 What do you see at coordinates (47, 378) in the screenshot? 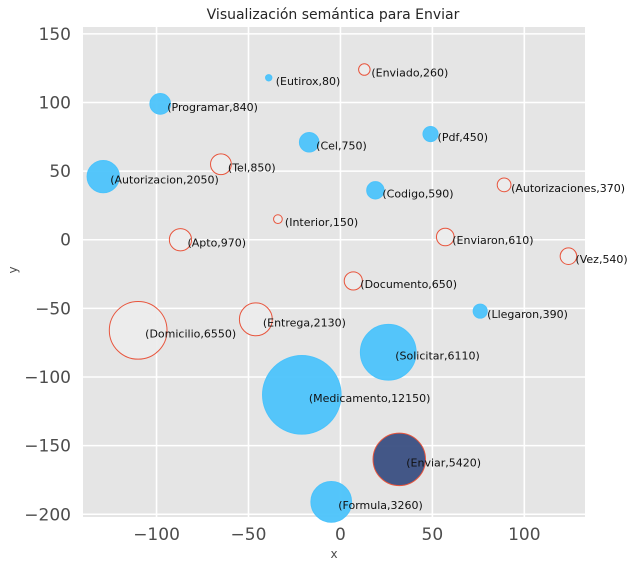
I see `y-tick-label: −100` at bounding box center [47, 378].